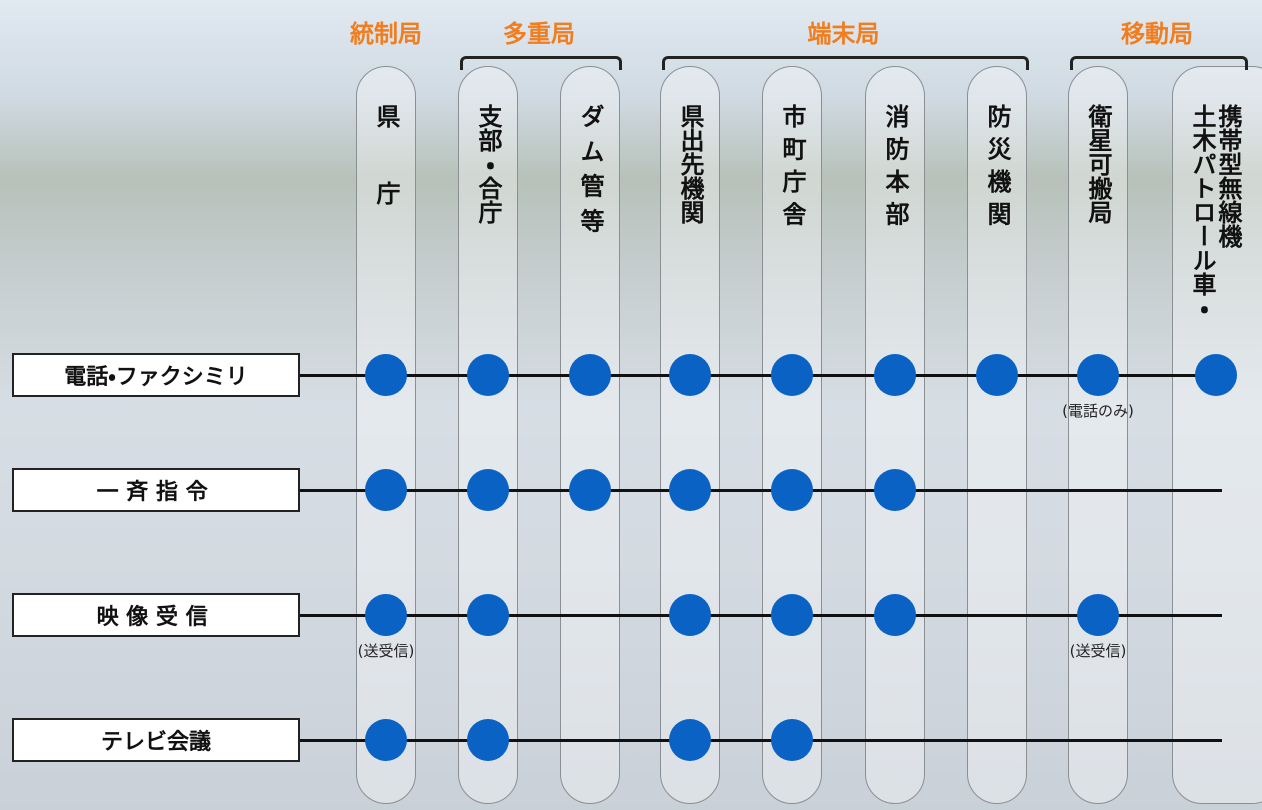 The image size is (1262, 810). Describe the element at coordinates (1098, 164) in the screenshot. I see `column-label: 衛星可搬局` at that location.